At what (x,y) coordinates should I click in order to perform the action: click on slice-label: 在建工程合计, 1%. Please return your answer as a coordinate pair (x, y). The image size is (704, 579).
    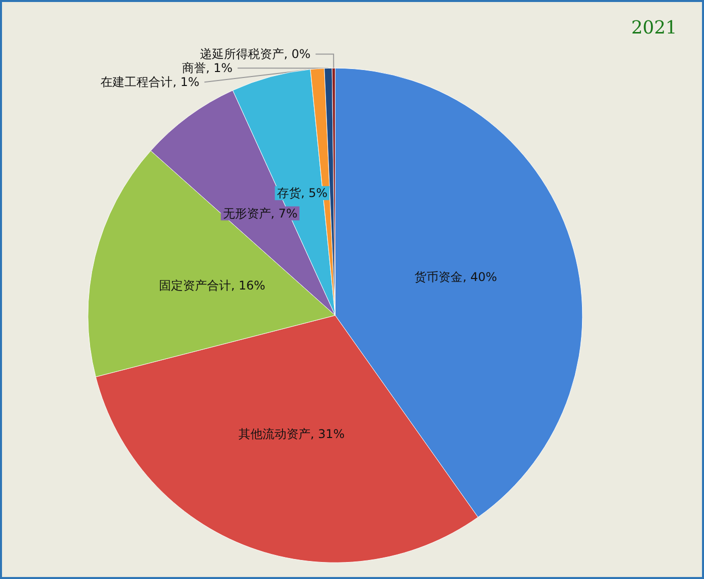
    Looking at the image, I should click on (150, 82).